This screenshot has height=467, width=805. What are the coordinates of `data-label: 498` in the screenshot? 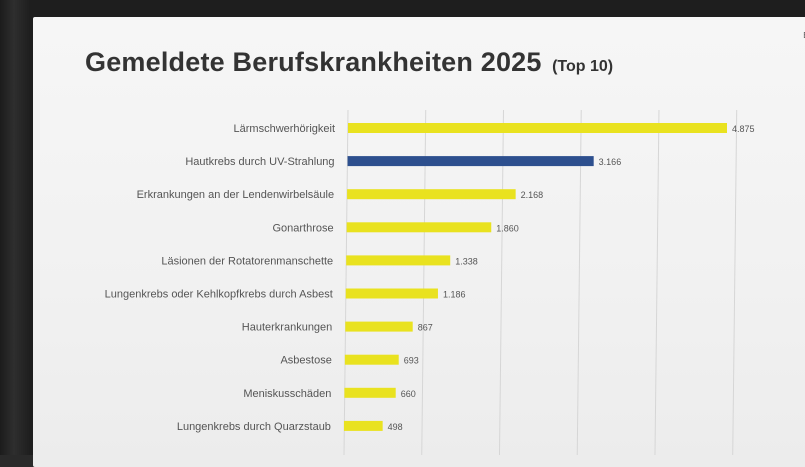 It's located at (395, 427).